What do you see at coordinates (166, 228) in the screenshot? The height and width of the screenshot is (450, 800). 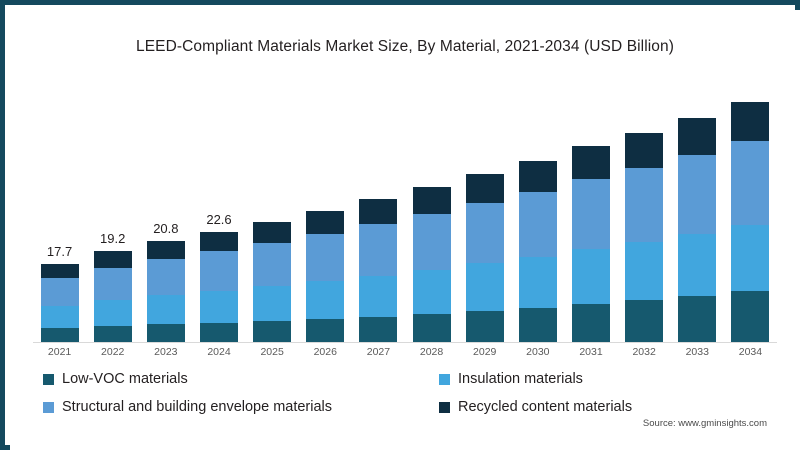 I see `bar-value-label-2023: 20.8` at bounding box center [166, 228].